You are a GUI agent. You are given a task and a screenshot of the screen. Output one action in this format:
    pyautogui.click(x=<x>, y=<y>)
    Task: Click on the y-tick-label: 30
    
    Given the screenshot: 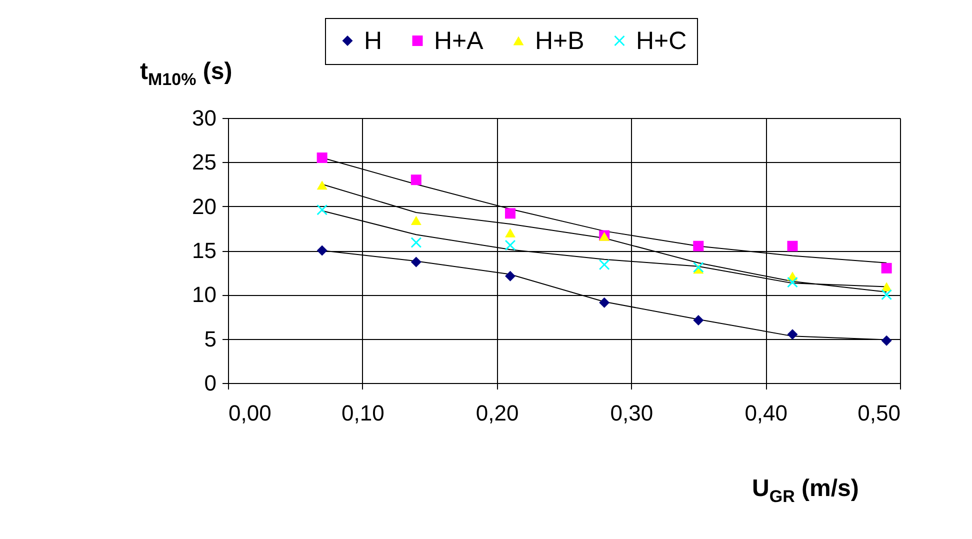 What is the action you would take?
    pyautogui.click(x=204, y=118)
    